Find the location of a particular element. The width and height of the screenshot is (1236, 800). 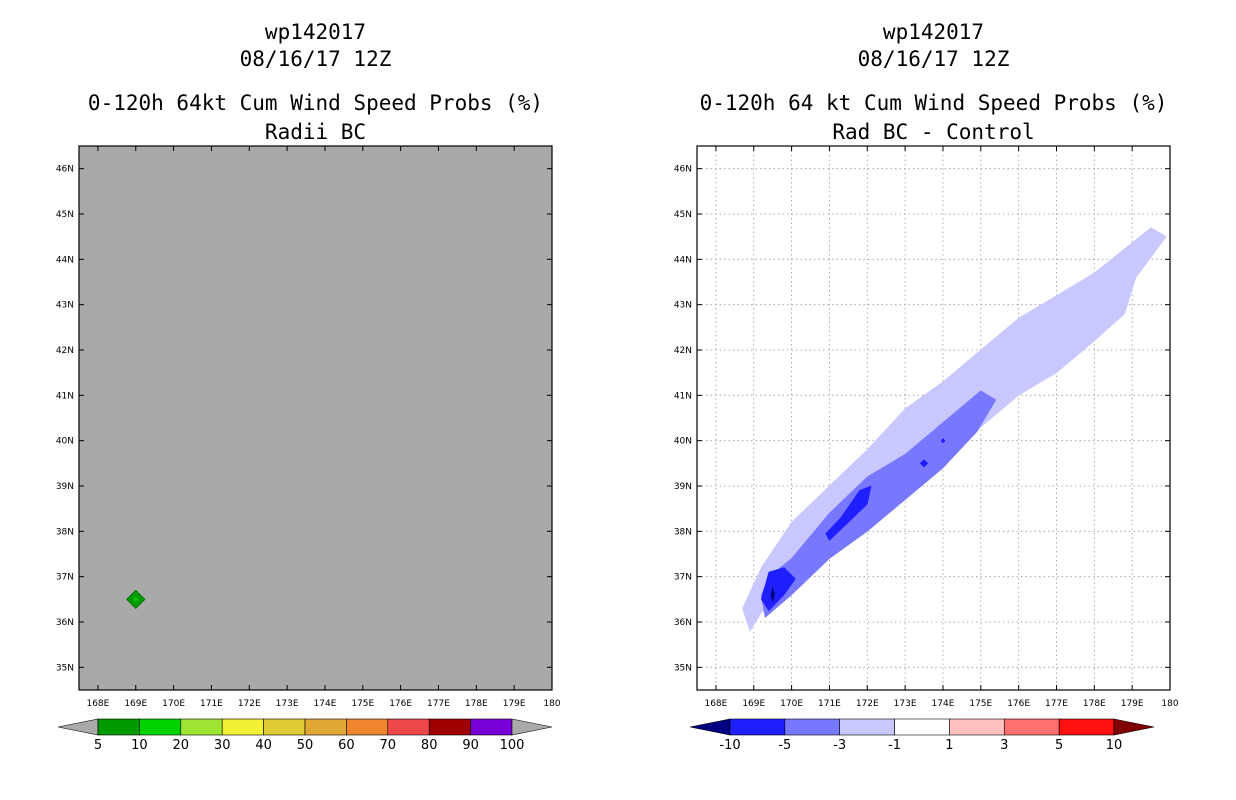

left-storm-id: wp142017 is located at coordinates (315, 32).